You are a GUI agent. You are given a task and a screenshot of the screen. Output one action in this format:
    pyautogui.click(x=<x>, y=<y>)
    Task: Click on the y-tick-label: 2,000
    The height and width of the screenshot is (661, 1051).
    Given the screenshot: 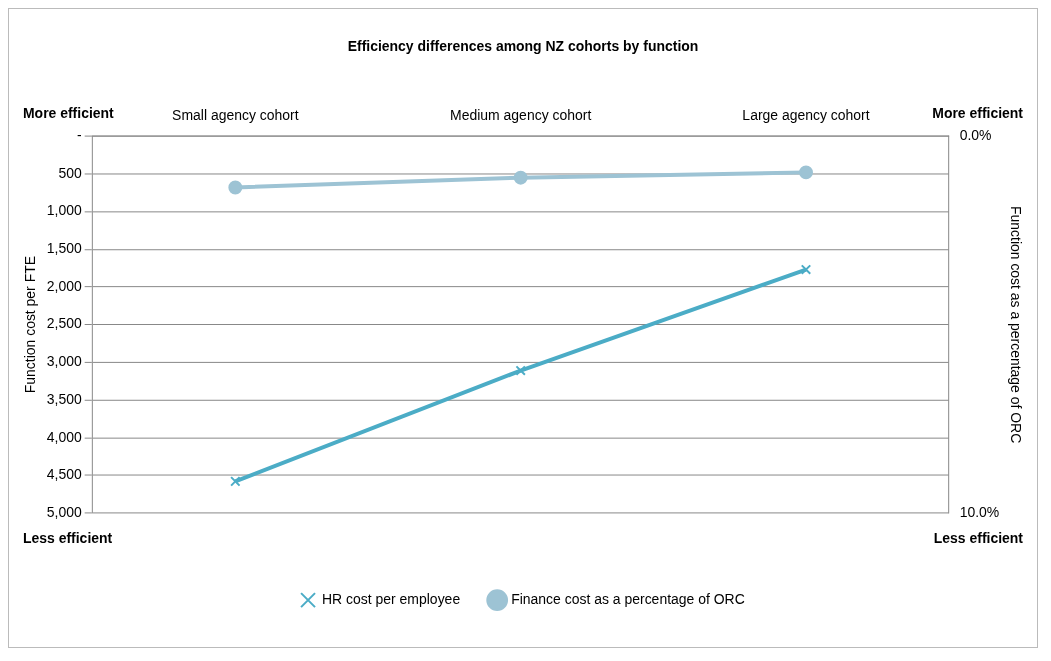 What is the action you would take?
    pyautogui.click(x=64, y=285)
    